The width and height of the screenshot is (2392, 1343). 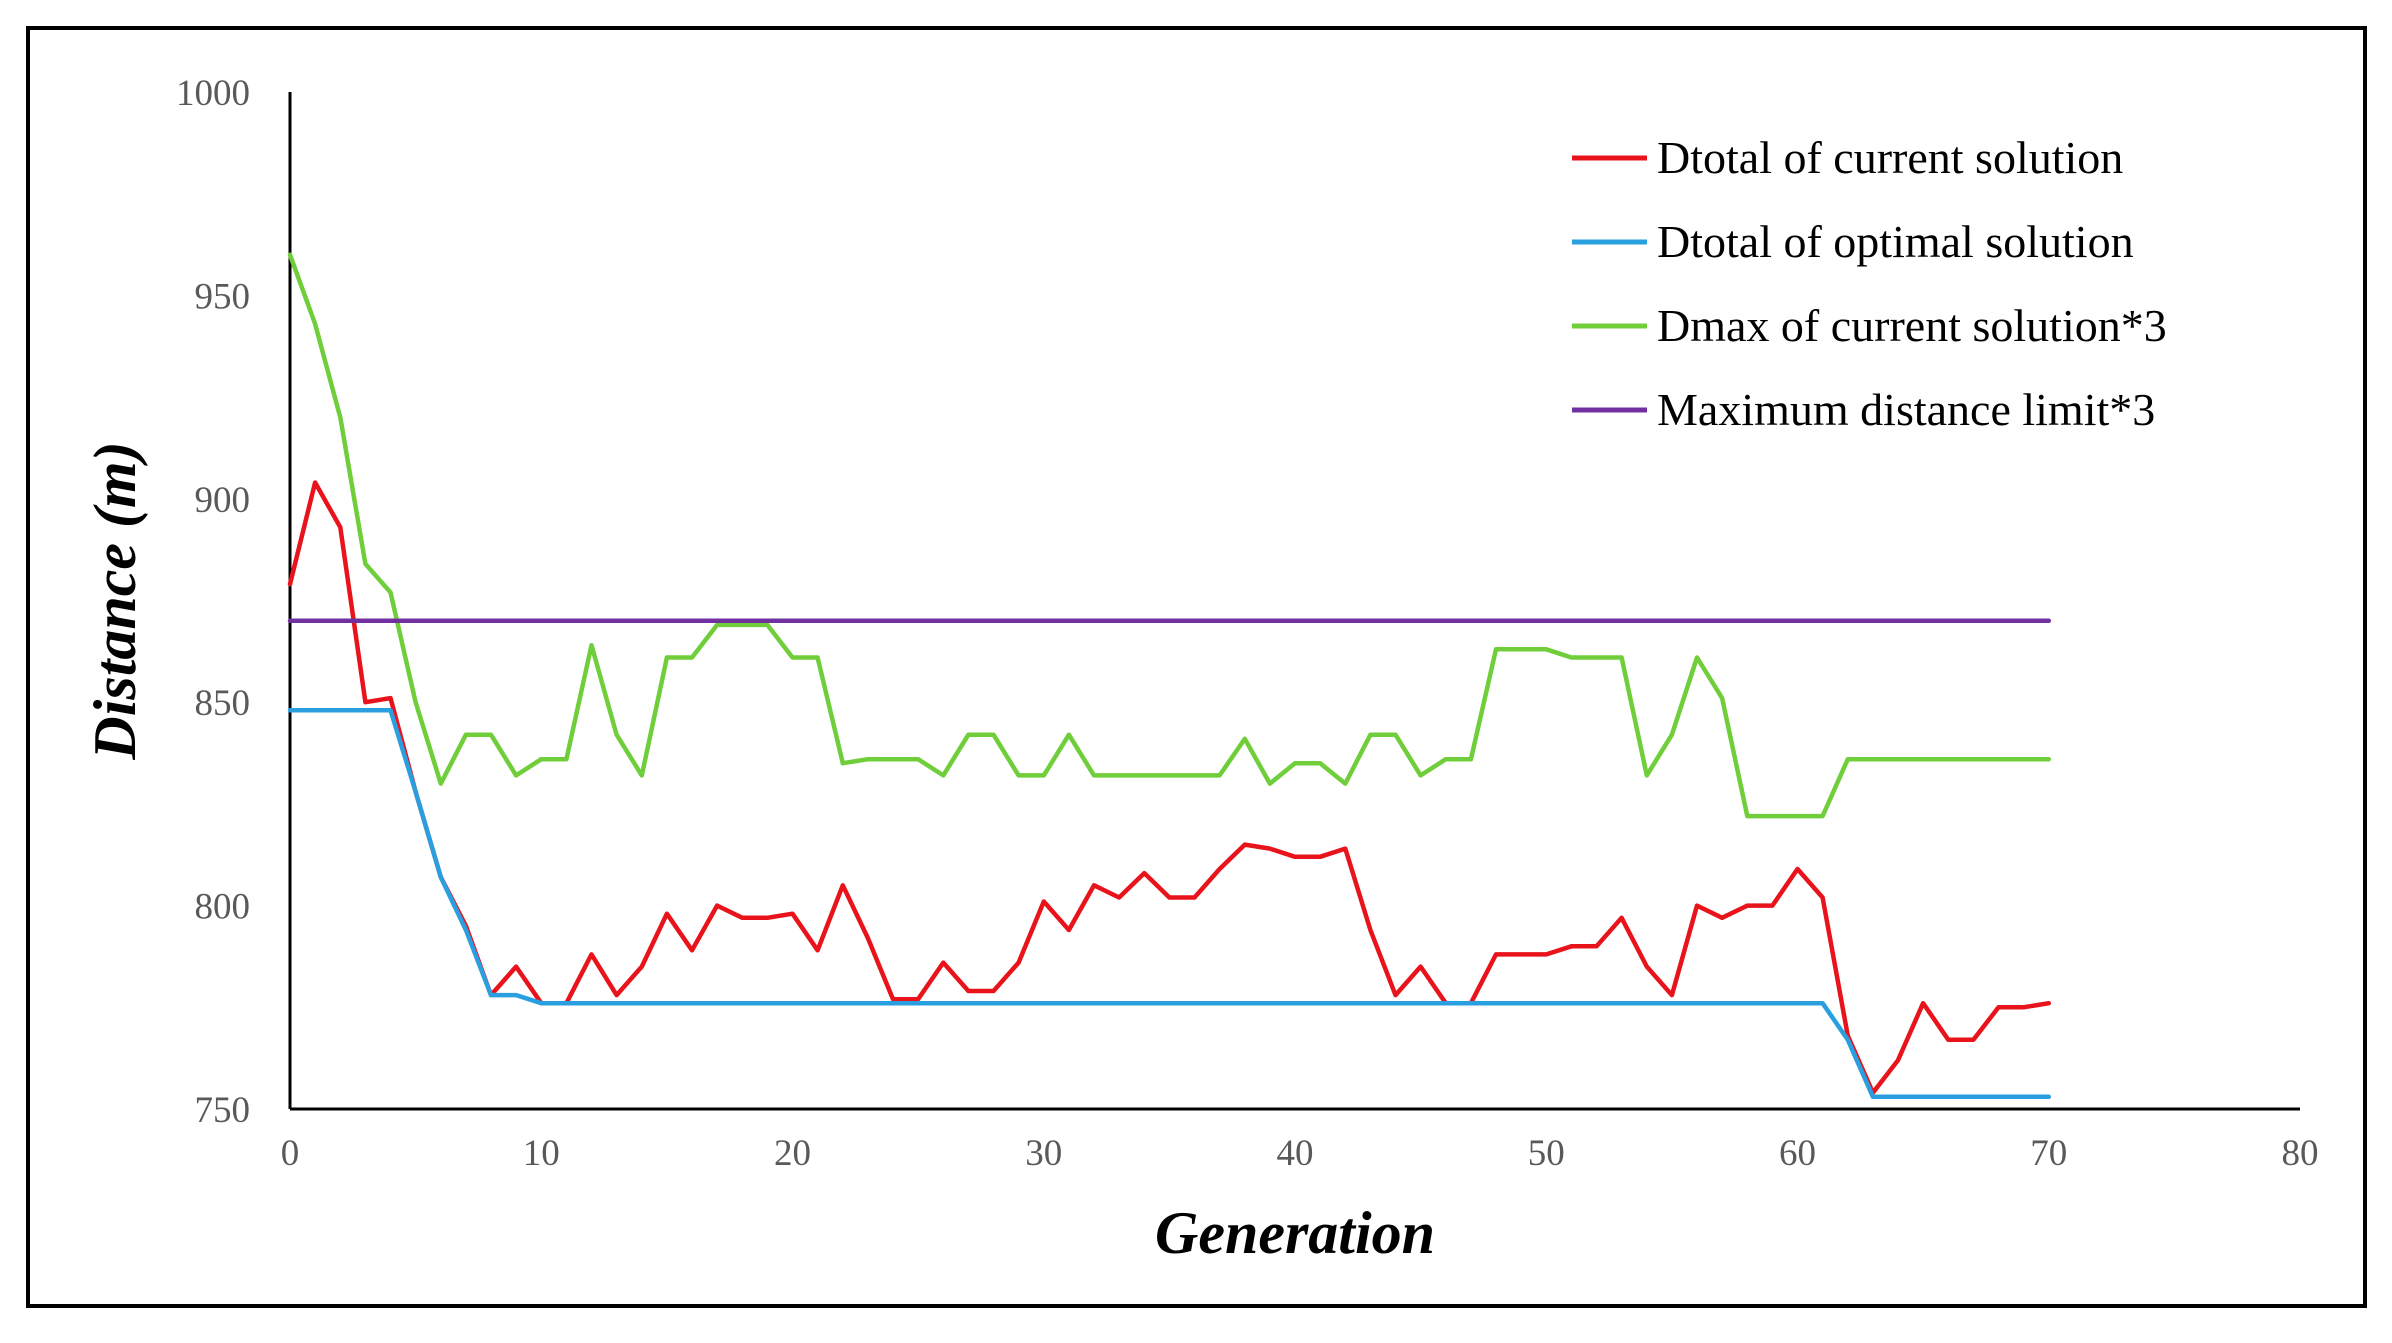 I want to click on x-tick-label: 70, so click(x=2048, y=1153).